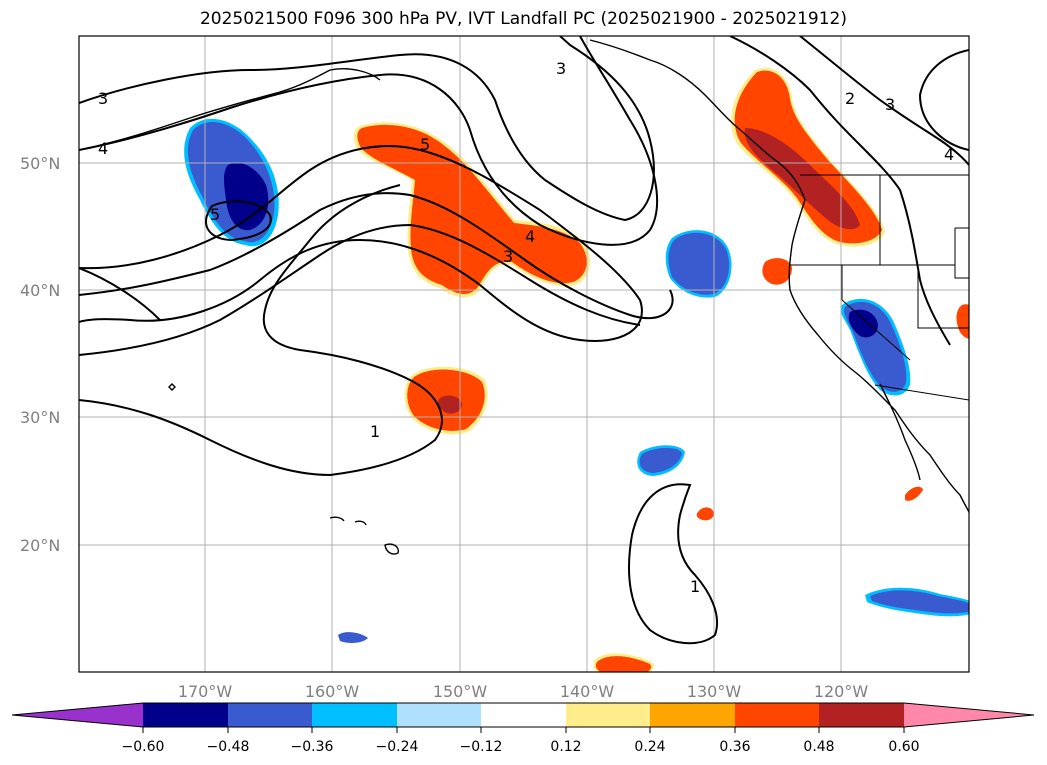 The width and height of the screenshot is (1047, 765). I want to click on colorbar-extend-low, so click(77, 715).